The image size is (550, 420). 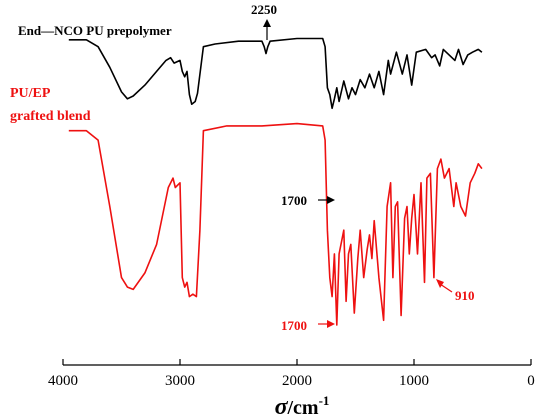 I want to click on x-axis: 4000 3000 2000 1000 0, so click(x=291, y=374).